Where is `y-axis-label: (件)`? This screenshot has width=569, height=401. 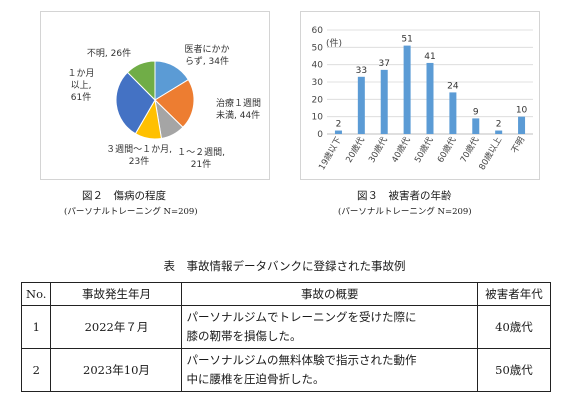
y-axis-label: (件) is located at coordinates (334, 43).